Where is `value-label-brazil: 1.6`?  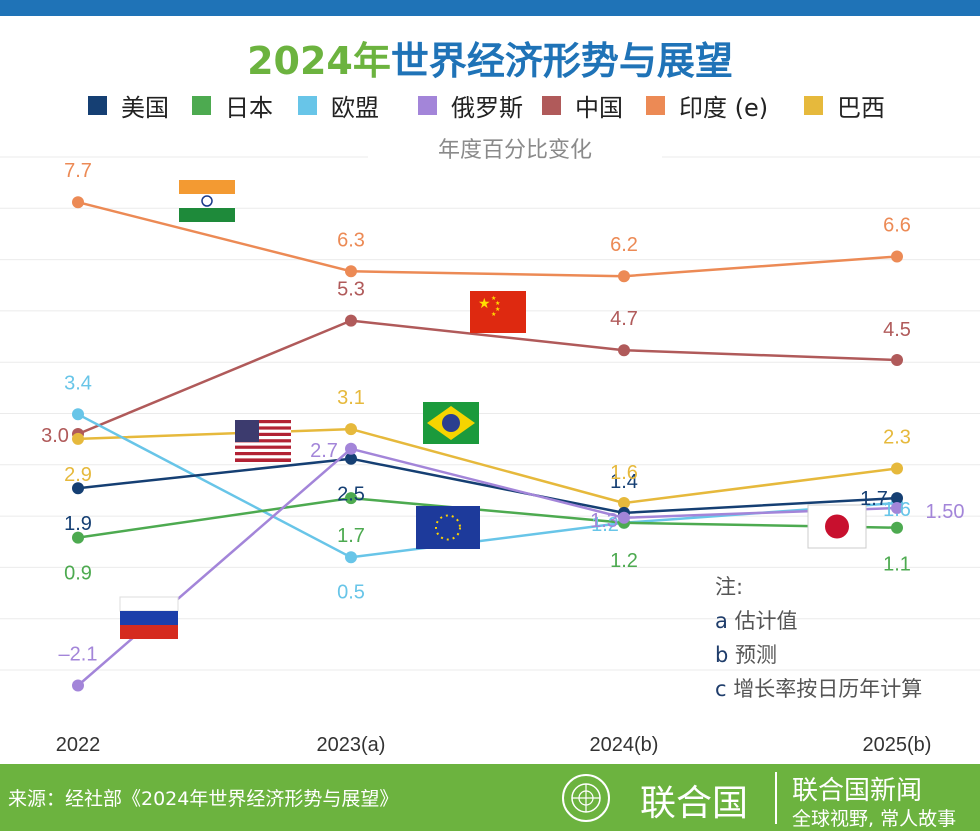 value-label-brazil: 1.6 is located at coordinates (624, 473).